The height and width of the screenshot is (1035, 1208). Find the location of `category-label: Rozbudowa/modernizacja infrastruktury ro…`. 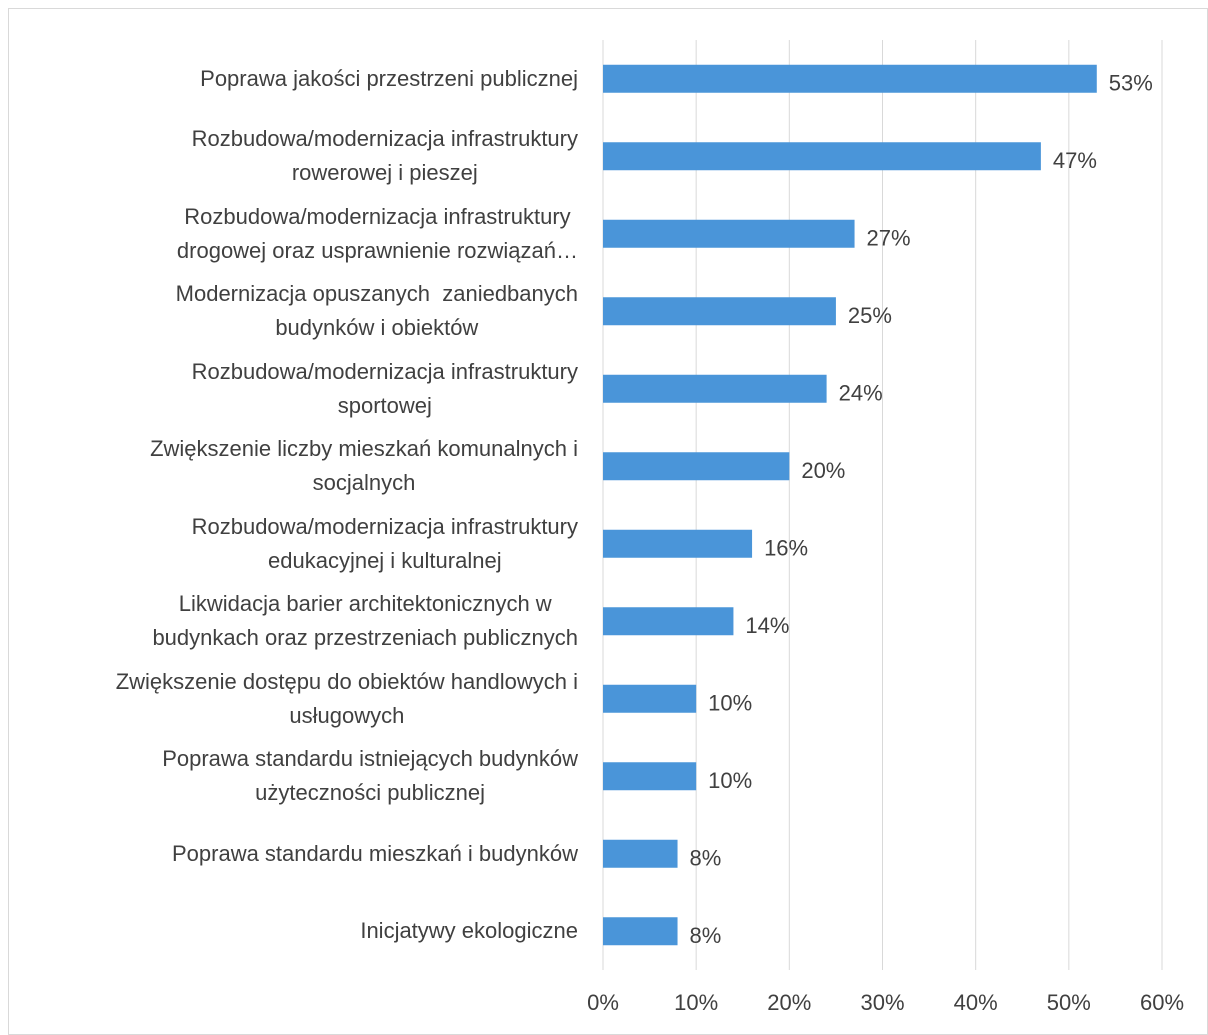

category-label: Rozbudowa/modernizacja infrastruktury ro… is located at coordinates (384, 156).